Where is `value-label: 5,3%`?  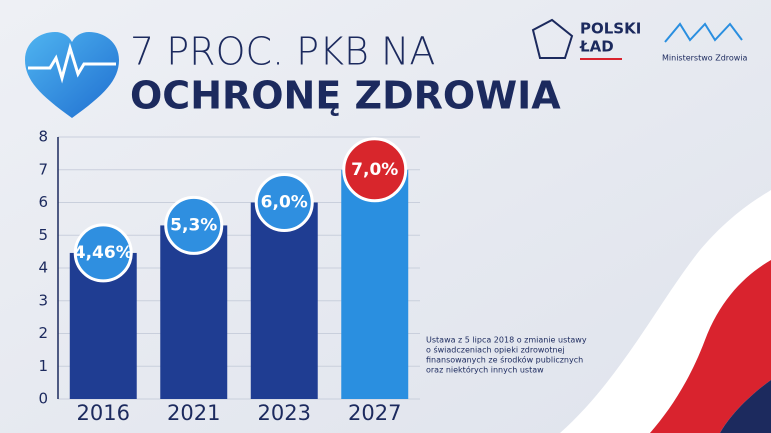 value-label: 5,3% is located at coordinates (193, 225).